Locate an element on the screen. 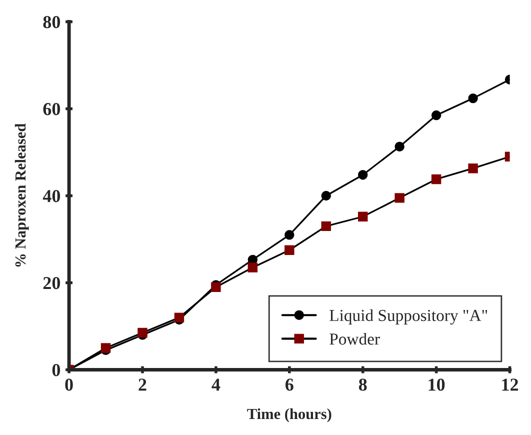 The width and height of the screenshot is (531, 435). y-tick-label: 80 is located at coordinates (51, 22).